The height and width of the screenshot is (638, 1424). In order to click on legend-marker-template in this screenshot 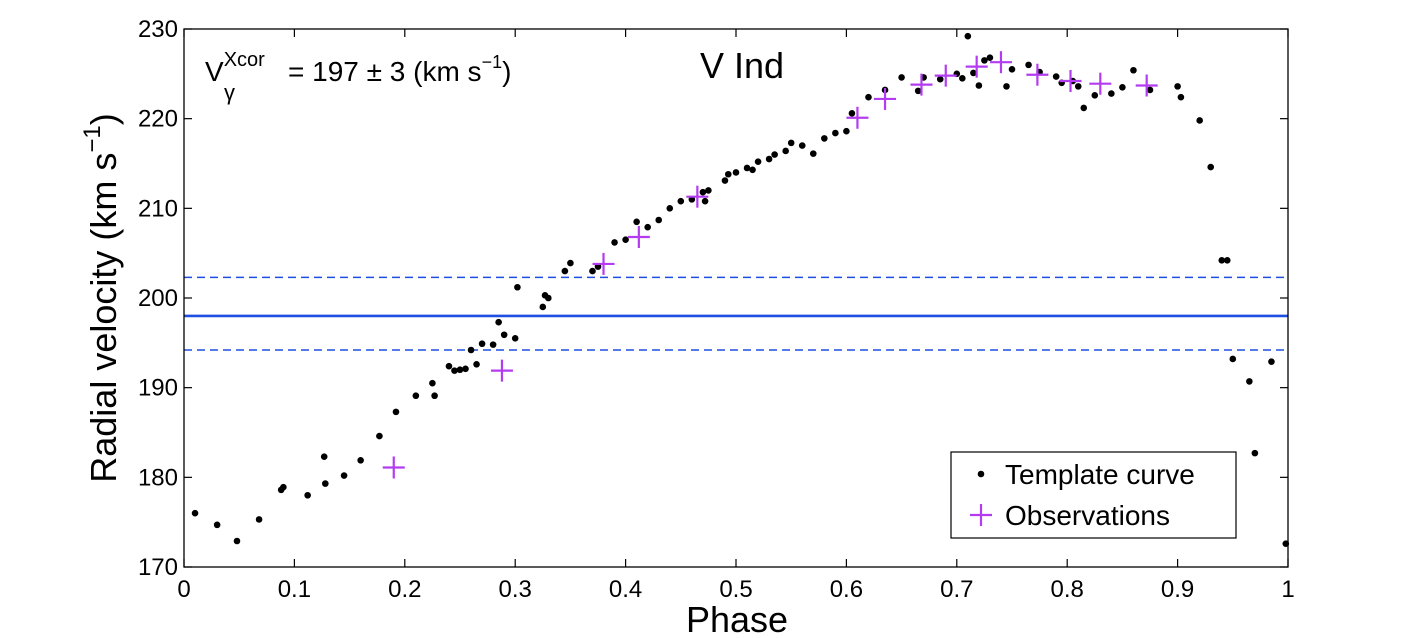, I will do `click(981, 474)`.